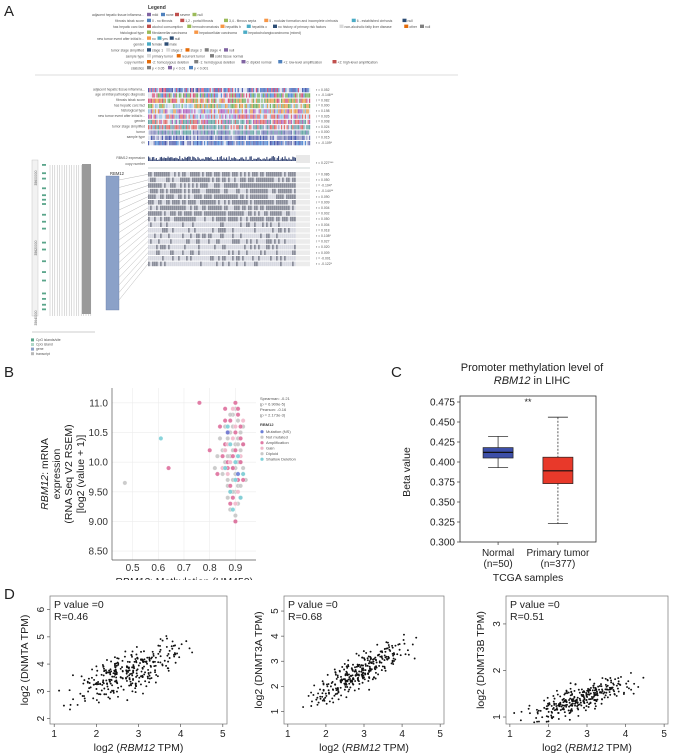 The width and height of the screenshot is (674, 754). Describe the element at coordinates (9, 11) in the screenshot. I see `panel-letter-a: A` at that location.